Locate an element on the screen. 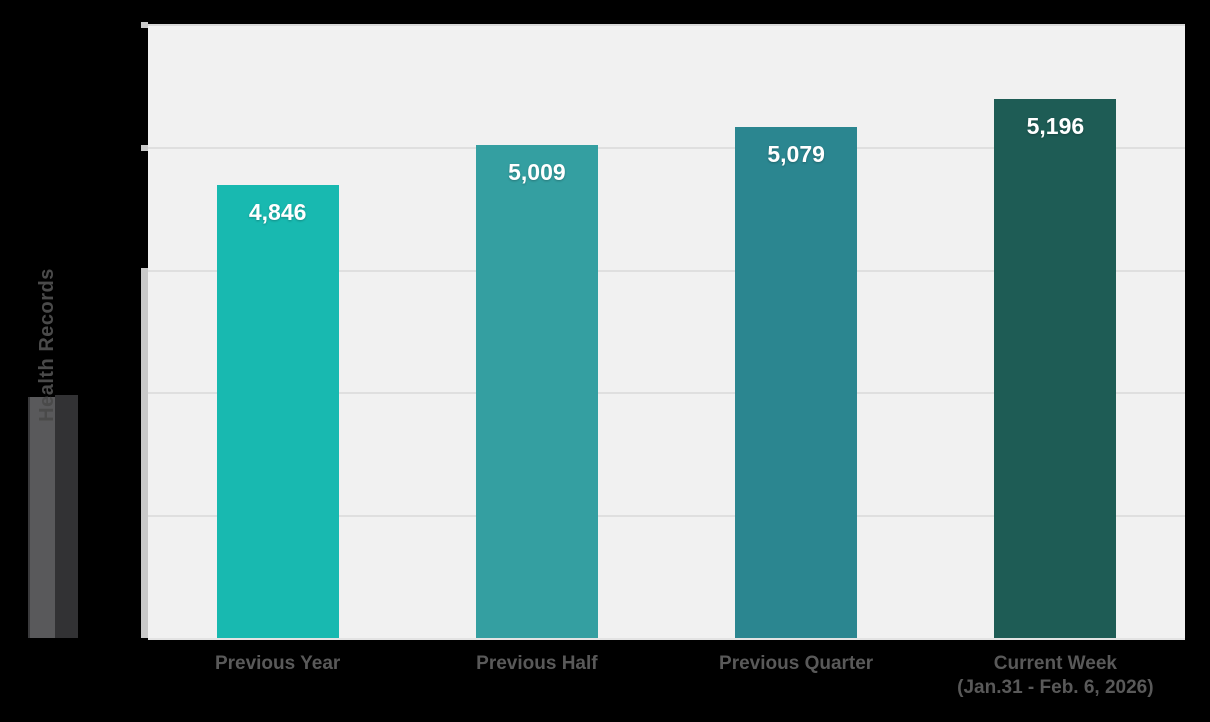 This screenshot has width=1210, height=722. x-axis-label-previous-quarter: Previous Quarter is located at coordinates (796, 664).